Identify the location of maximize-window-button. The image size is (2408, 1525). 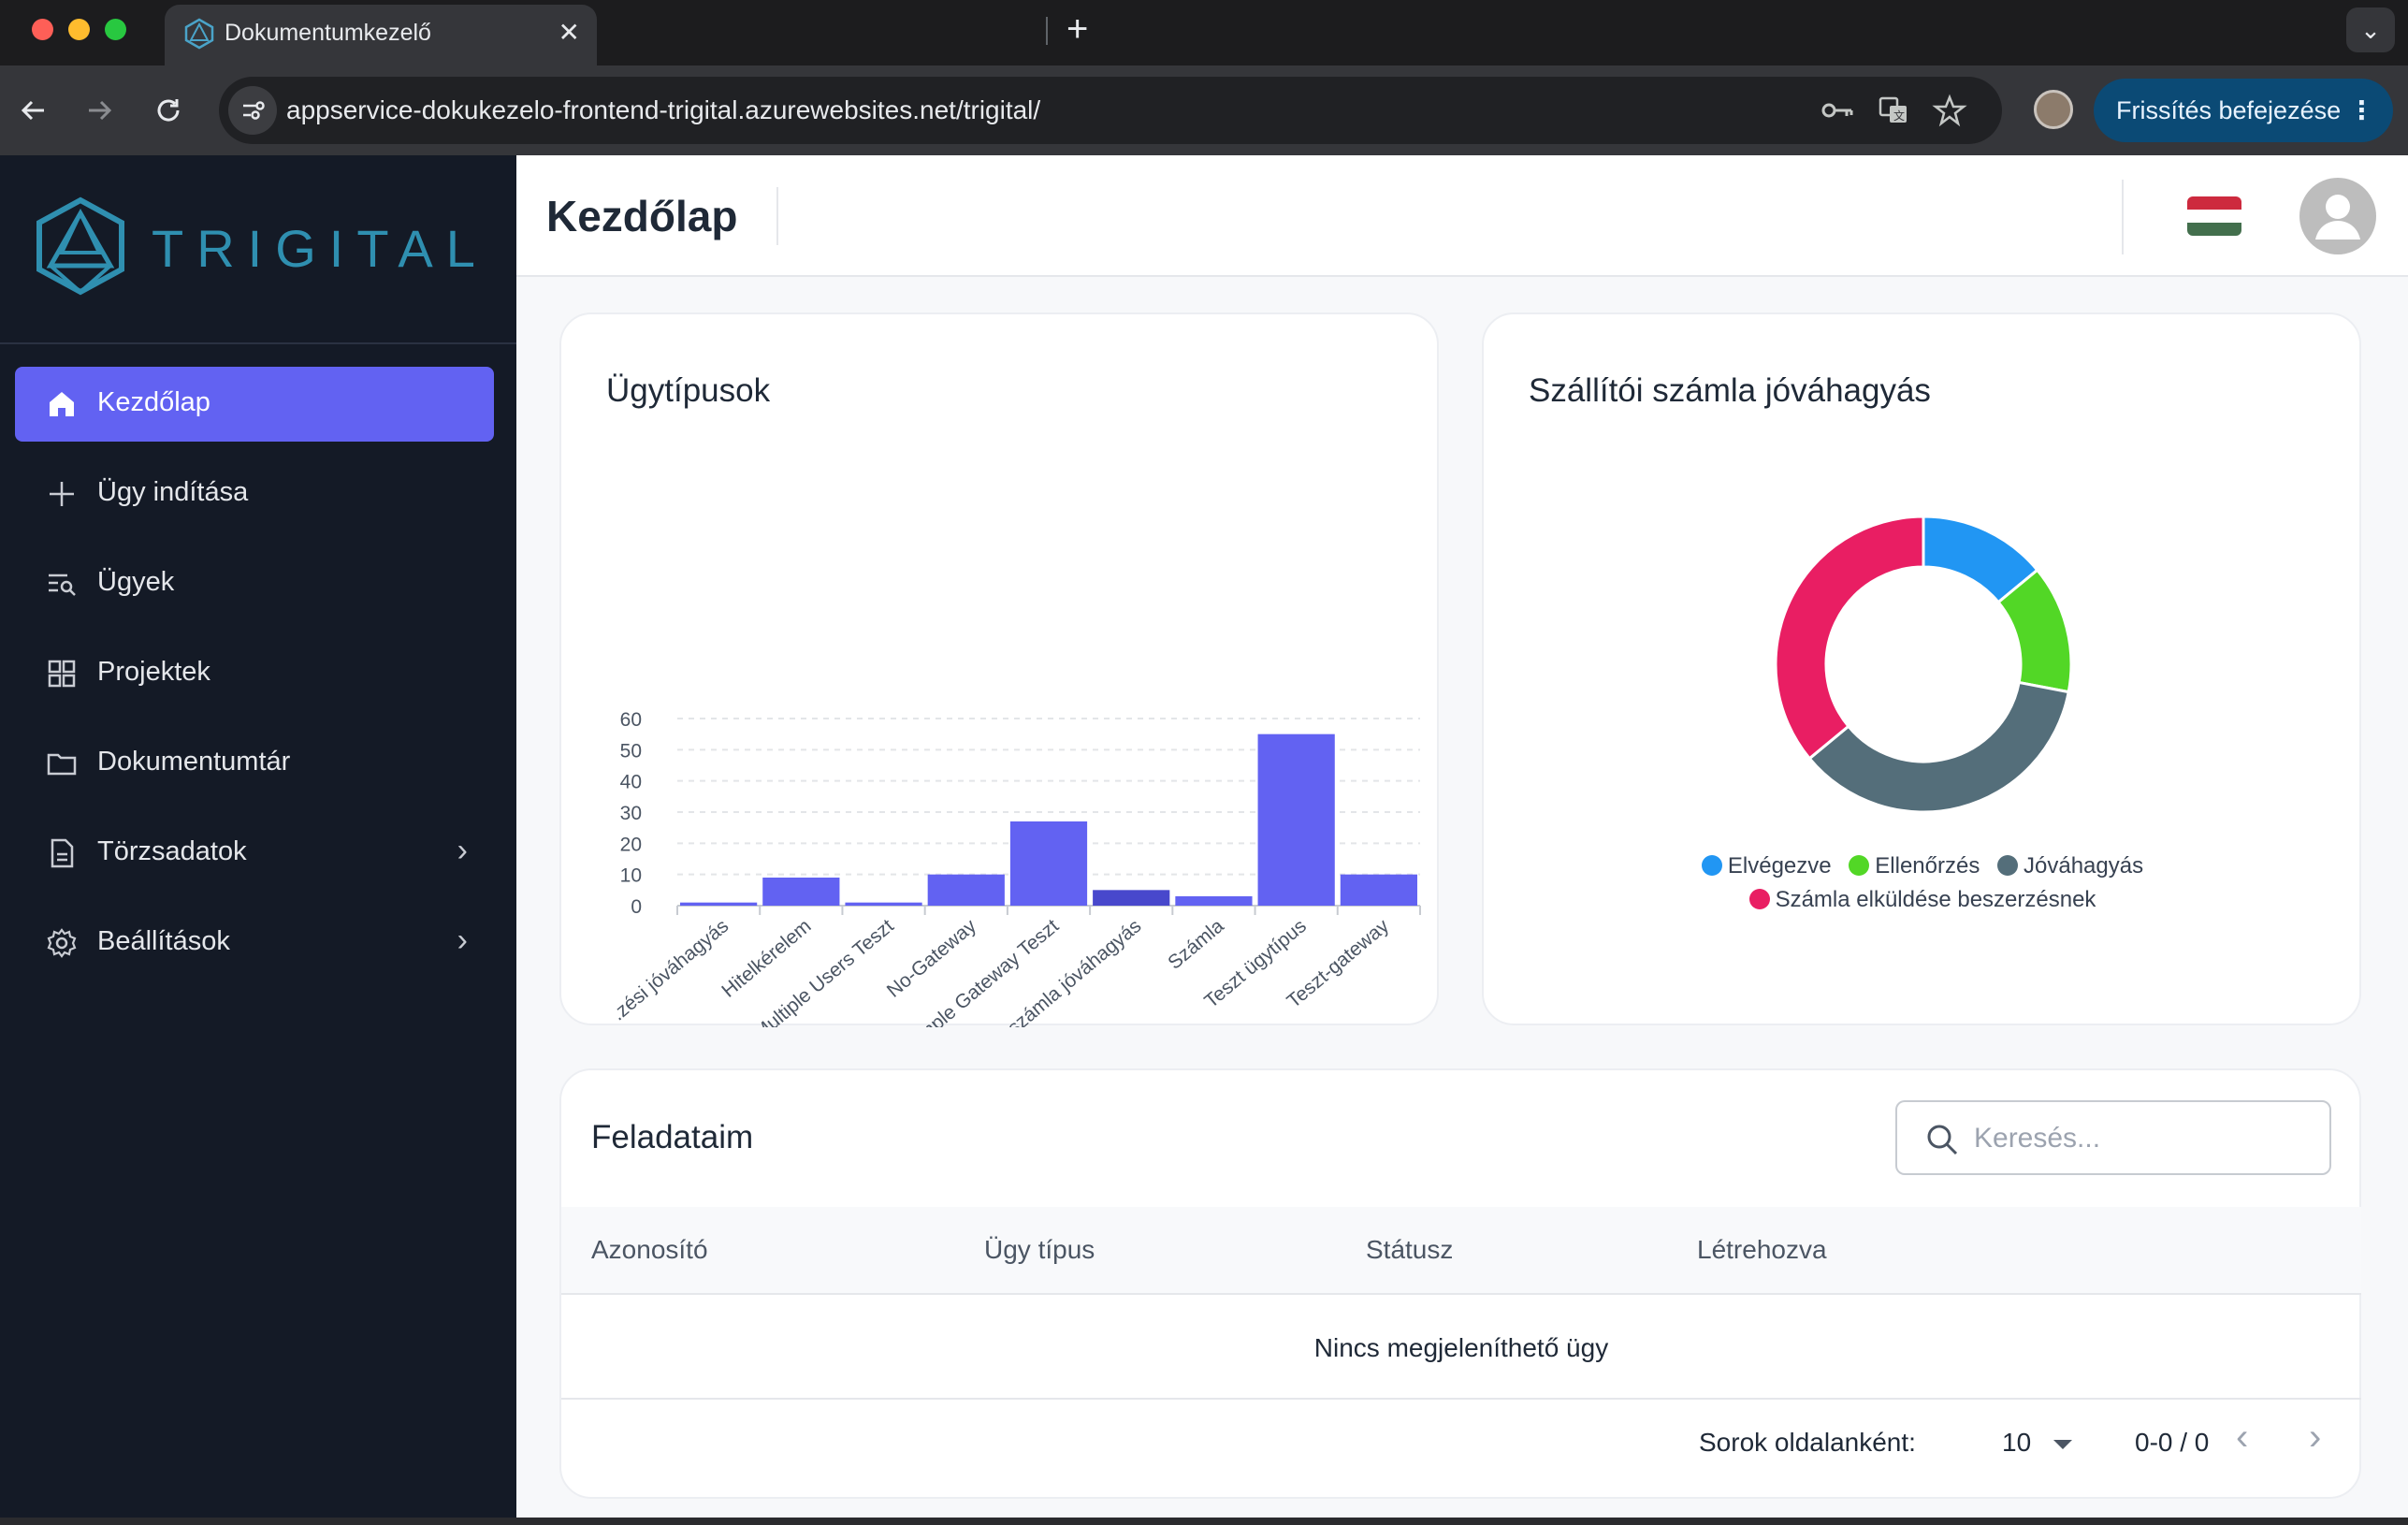
(116, 29).